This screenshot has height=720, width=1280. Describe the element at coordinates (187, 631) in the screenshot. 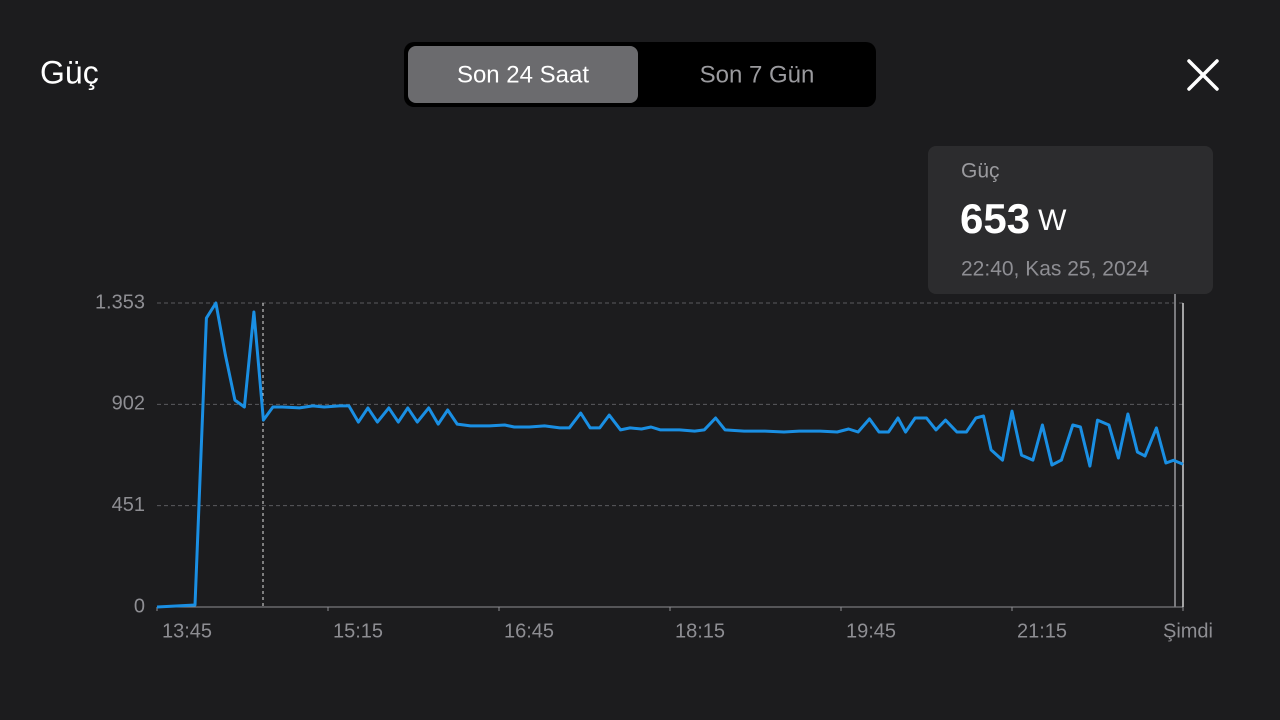

I see `x-tick-label: 13:45` at that location.